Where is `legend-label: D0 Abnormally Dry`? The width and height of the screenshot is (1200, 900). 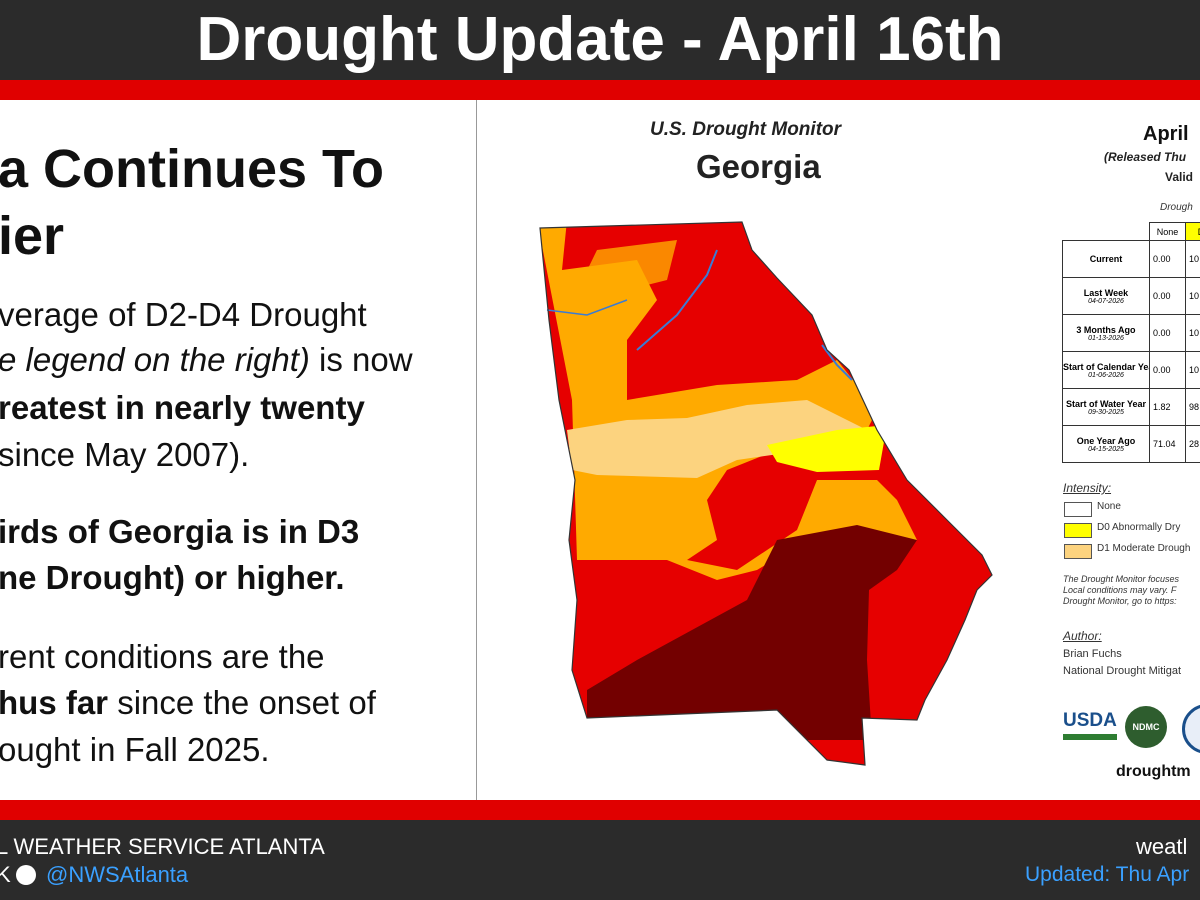 legend-label: D0 Abnormally Dry is located at coordinates (1139, 527).